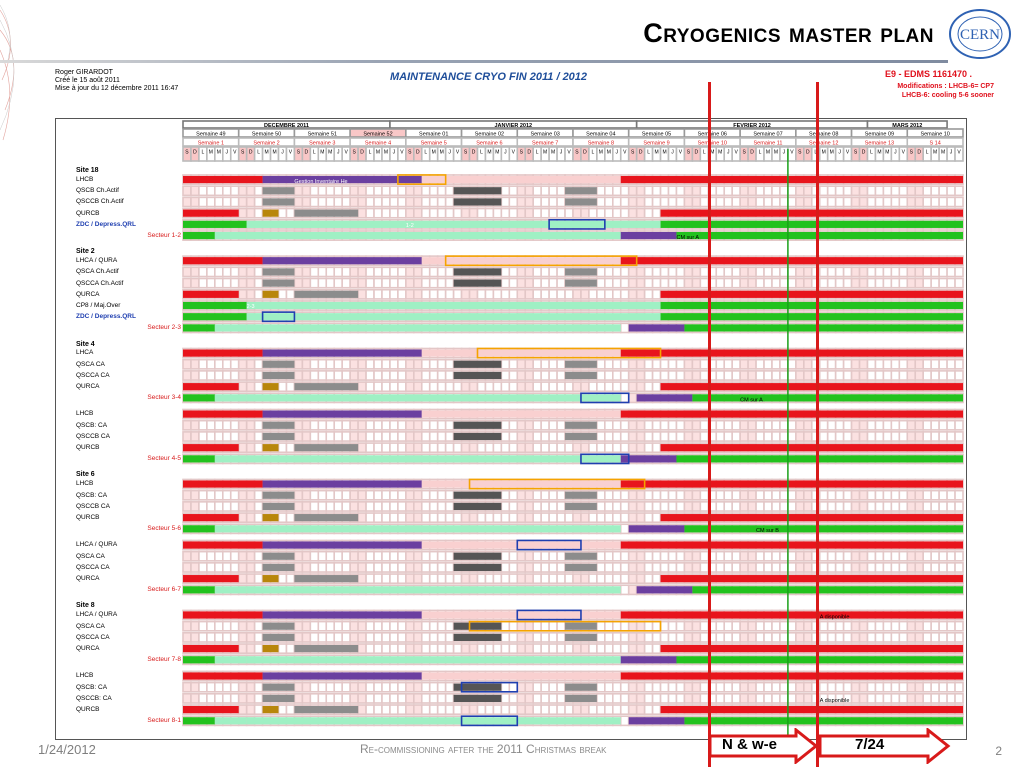 The image size is (1024, 768). I want to click on row-label: QURCB, so click(88, 518).